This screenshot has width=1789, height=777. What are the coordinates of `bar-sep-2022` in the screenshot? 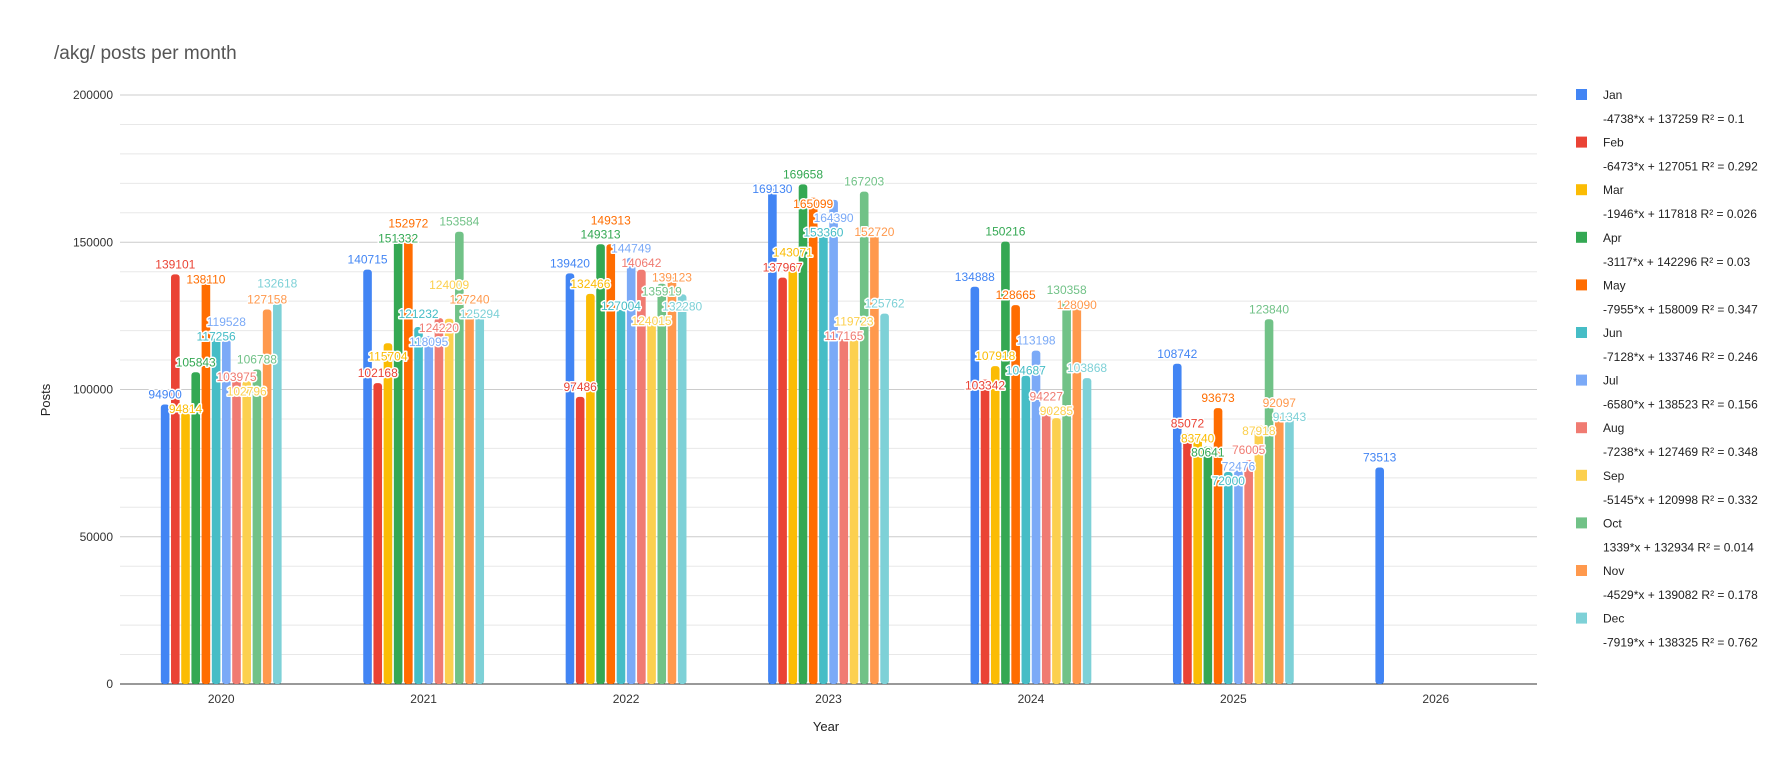 It's located at (651, 501).